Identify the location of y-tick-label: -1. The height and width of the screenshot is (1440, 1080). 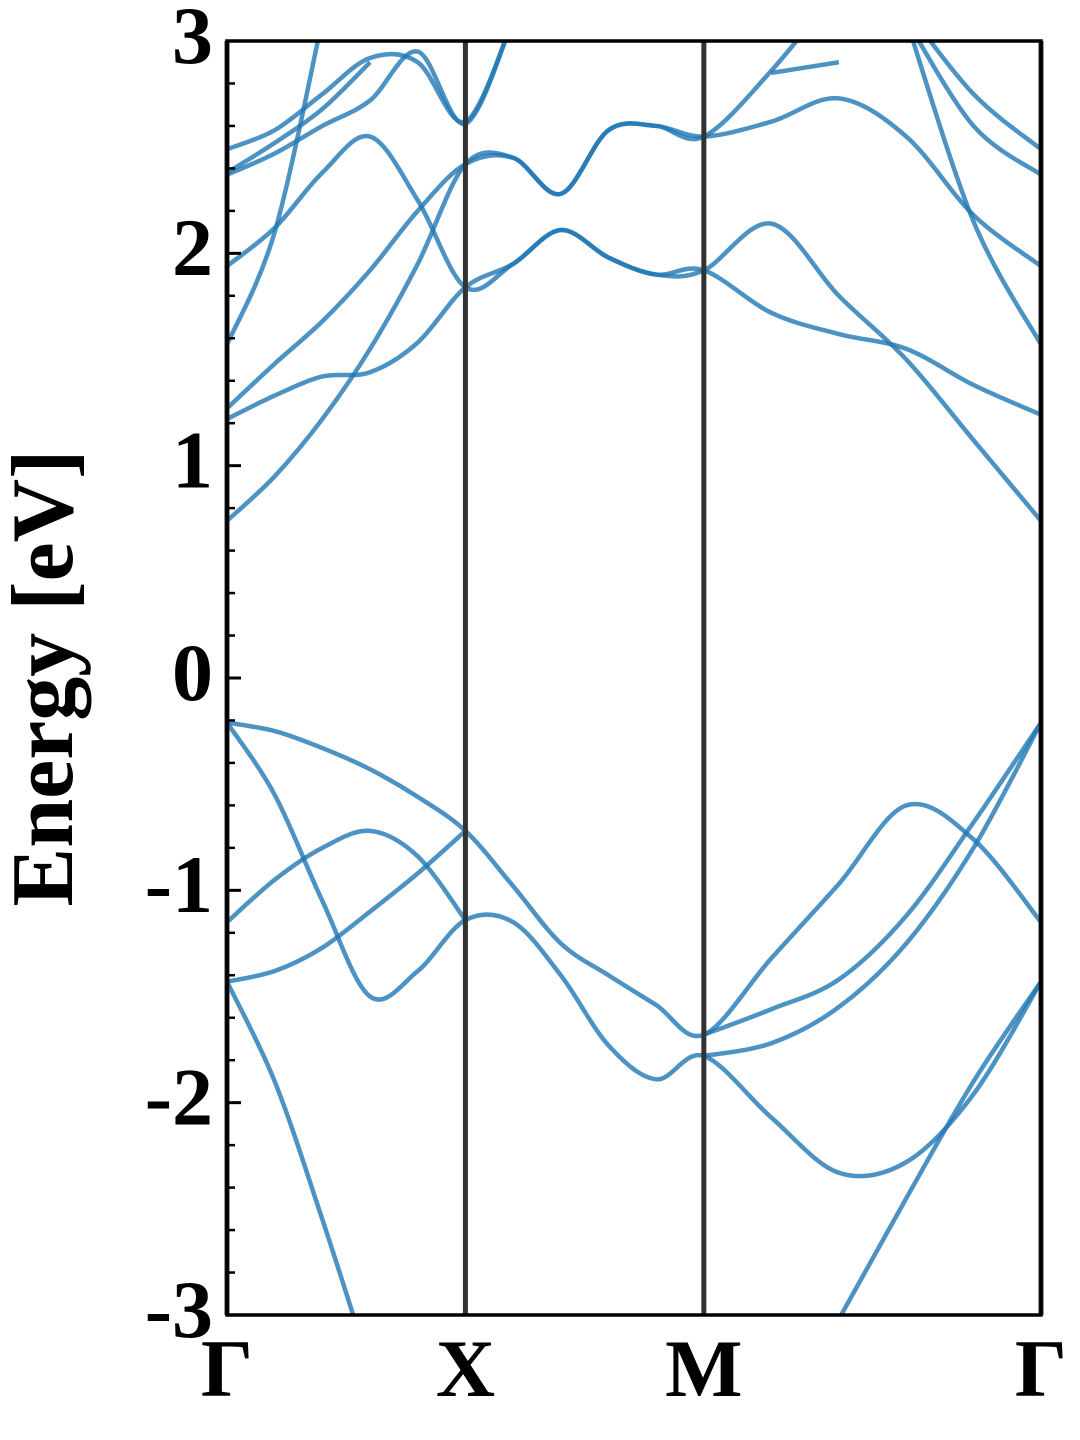
(179, 884).